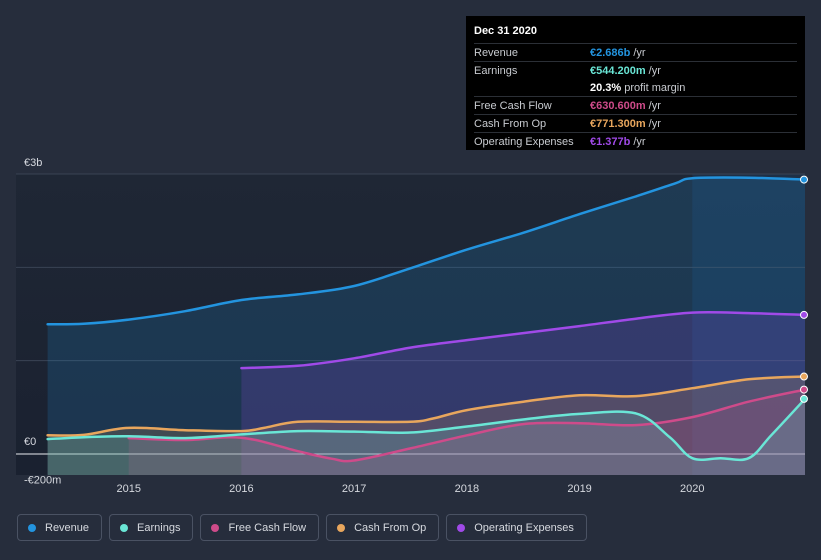 The width and height of the screenshot is (821, 560). Describe the element at coordinates (354, 489) in the screenshot. I see `x-tick-label: 2017` at that location.